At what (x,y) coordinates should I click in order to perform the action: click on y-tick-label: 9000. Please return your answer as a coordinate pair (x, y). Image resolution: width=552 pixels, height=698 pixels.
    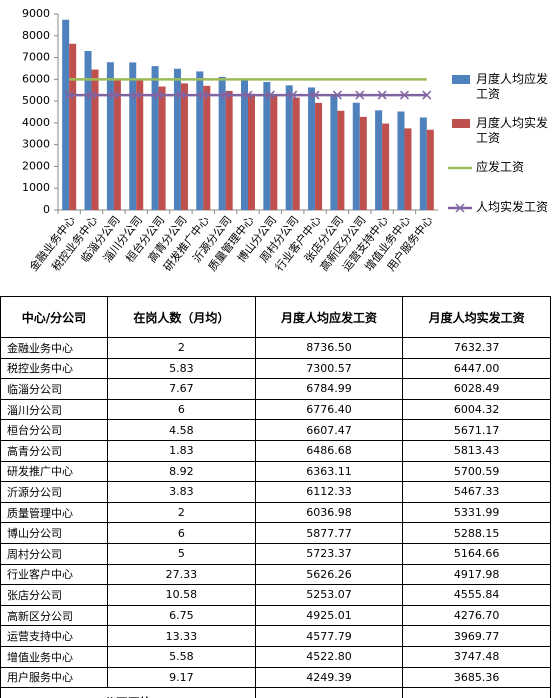
    Looking at the image, I should click on (36, 13).